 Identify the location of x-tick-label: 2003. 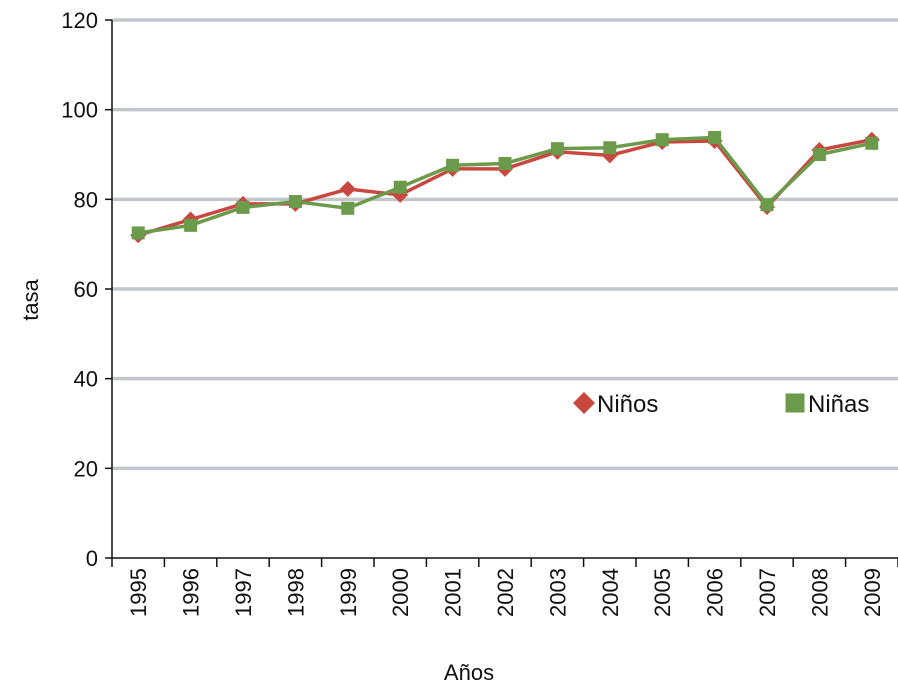
(557, 592).